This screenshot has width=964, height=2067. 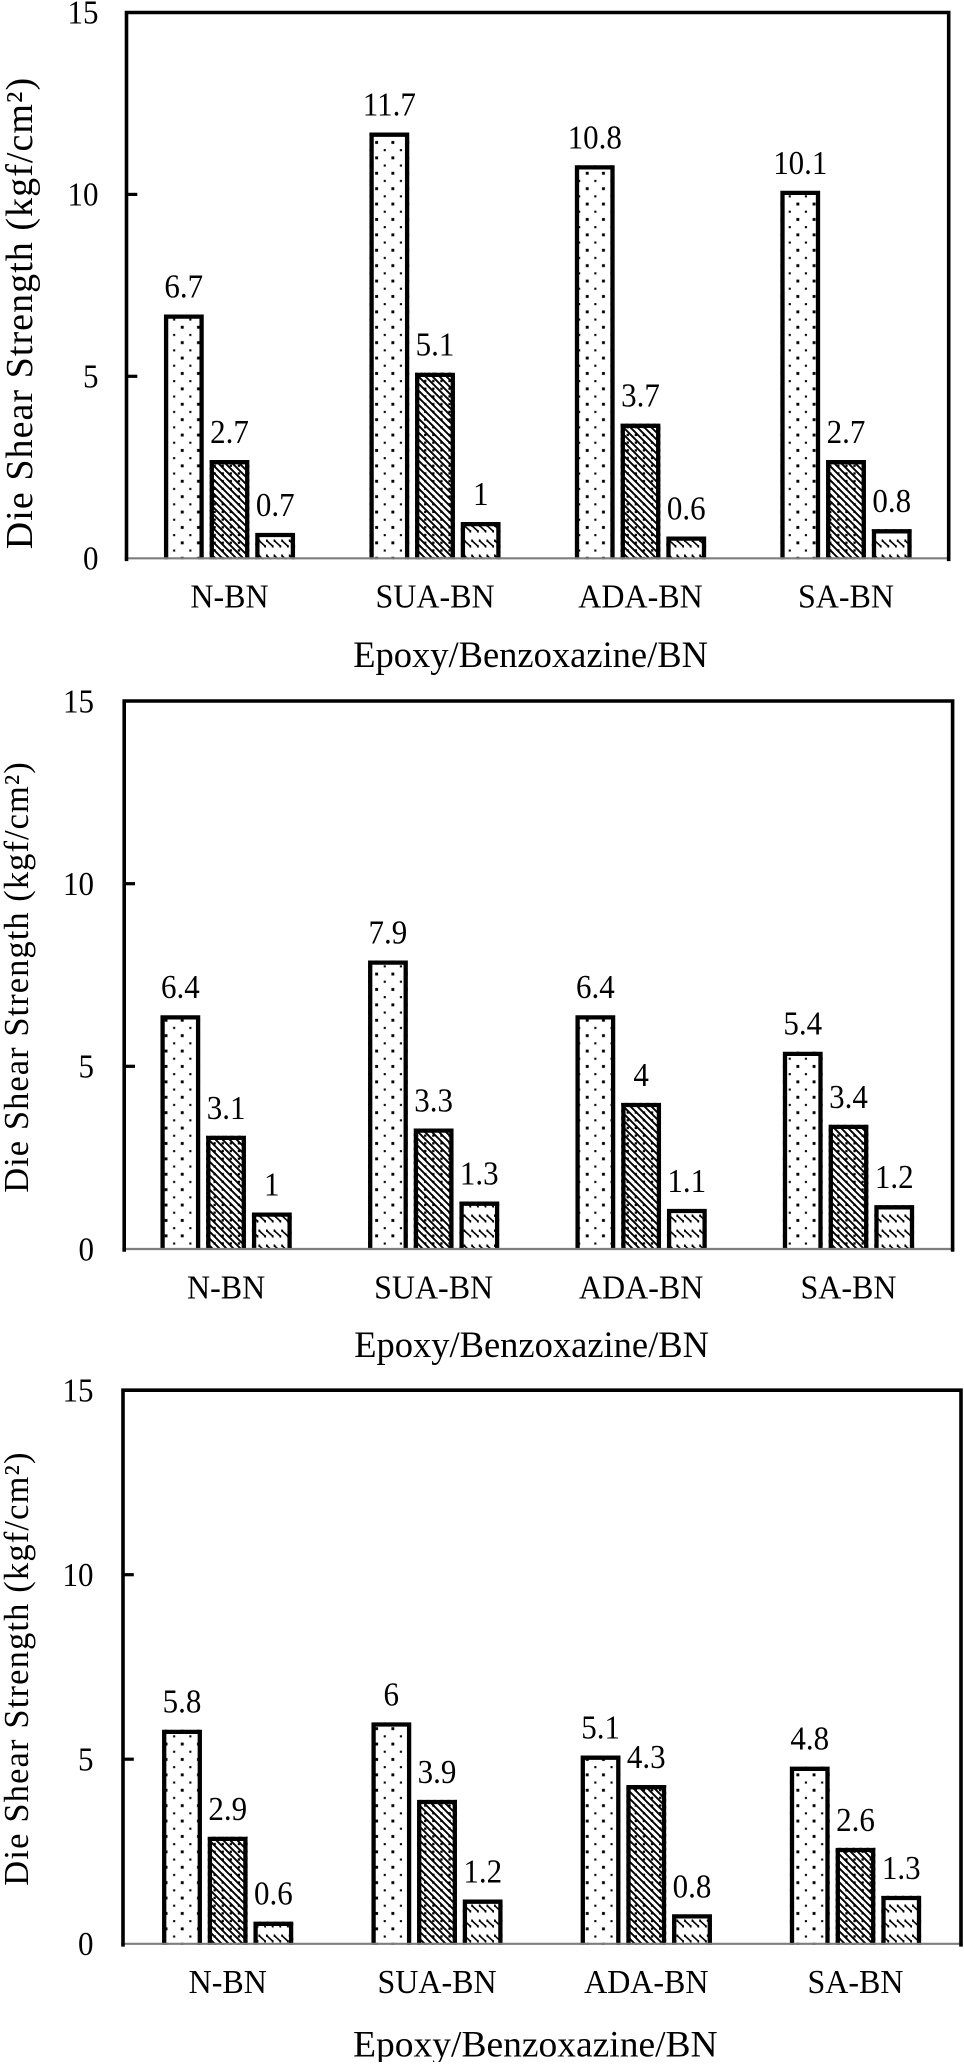 I want to click on svg-text: 5.4, so click(x=802, y=1024).